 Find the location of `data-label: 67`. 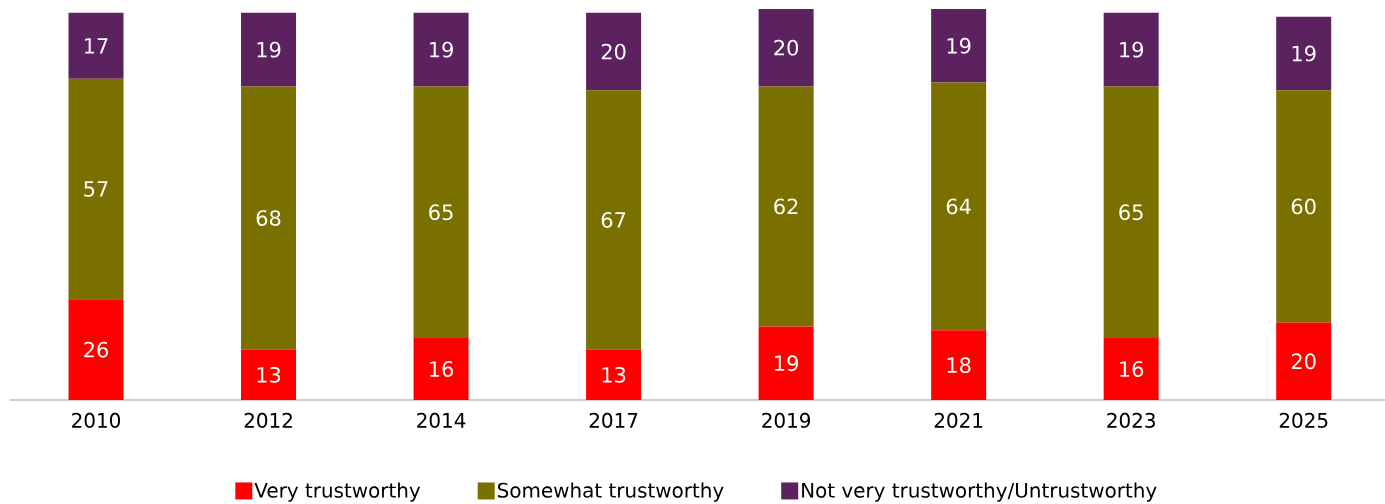

data-label: 67 is located at coordinates (613, 220).